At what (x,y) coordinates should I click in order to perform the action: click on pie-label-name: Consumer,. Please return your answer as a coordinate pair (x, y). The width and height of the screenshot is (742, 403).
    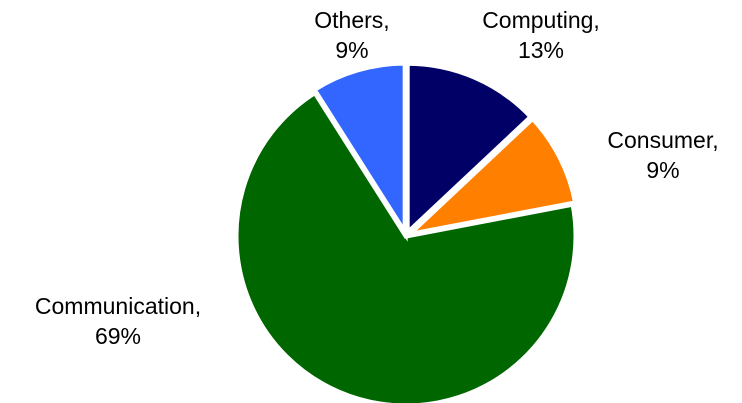
    Looking at the image, I should click on (662, 140).